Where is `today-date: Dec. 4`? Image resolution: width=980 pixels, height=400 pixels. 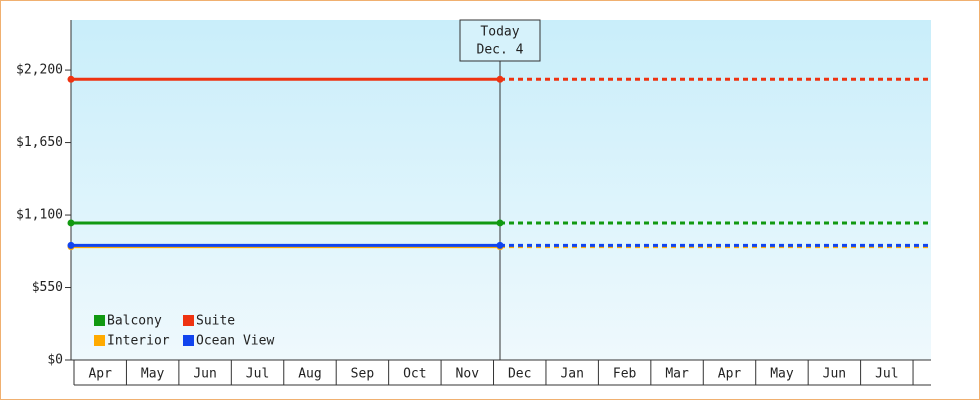 today-date: Dec. 4 is located at coordinates (500, 50).